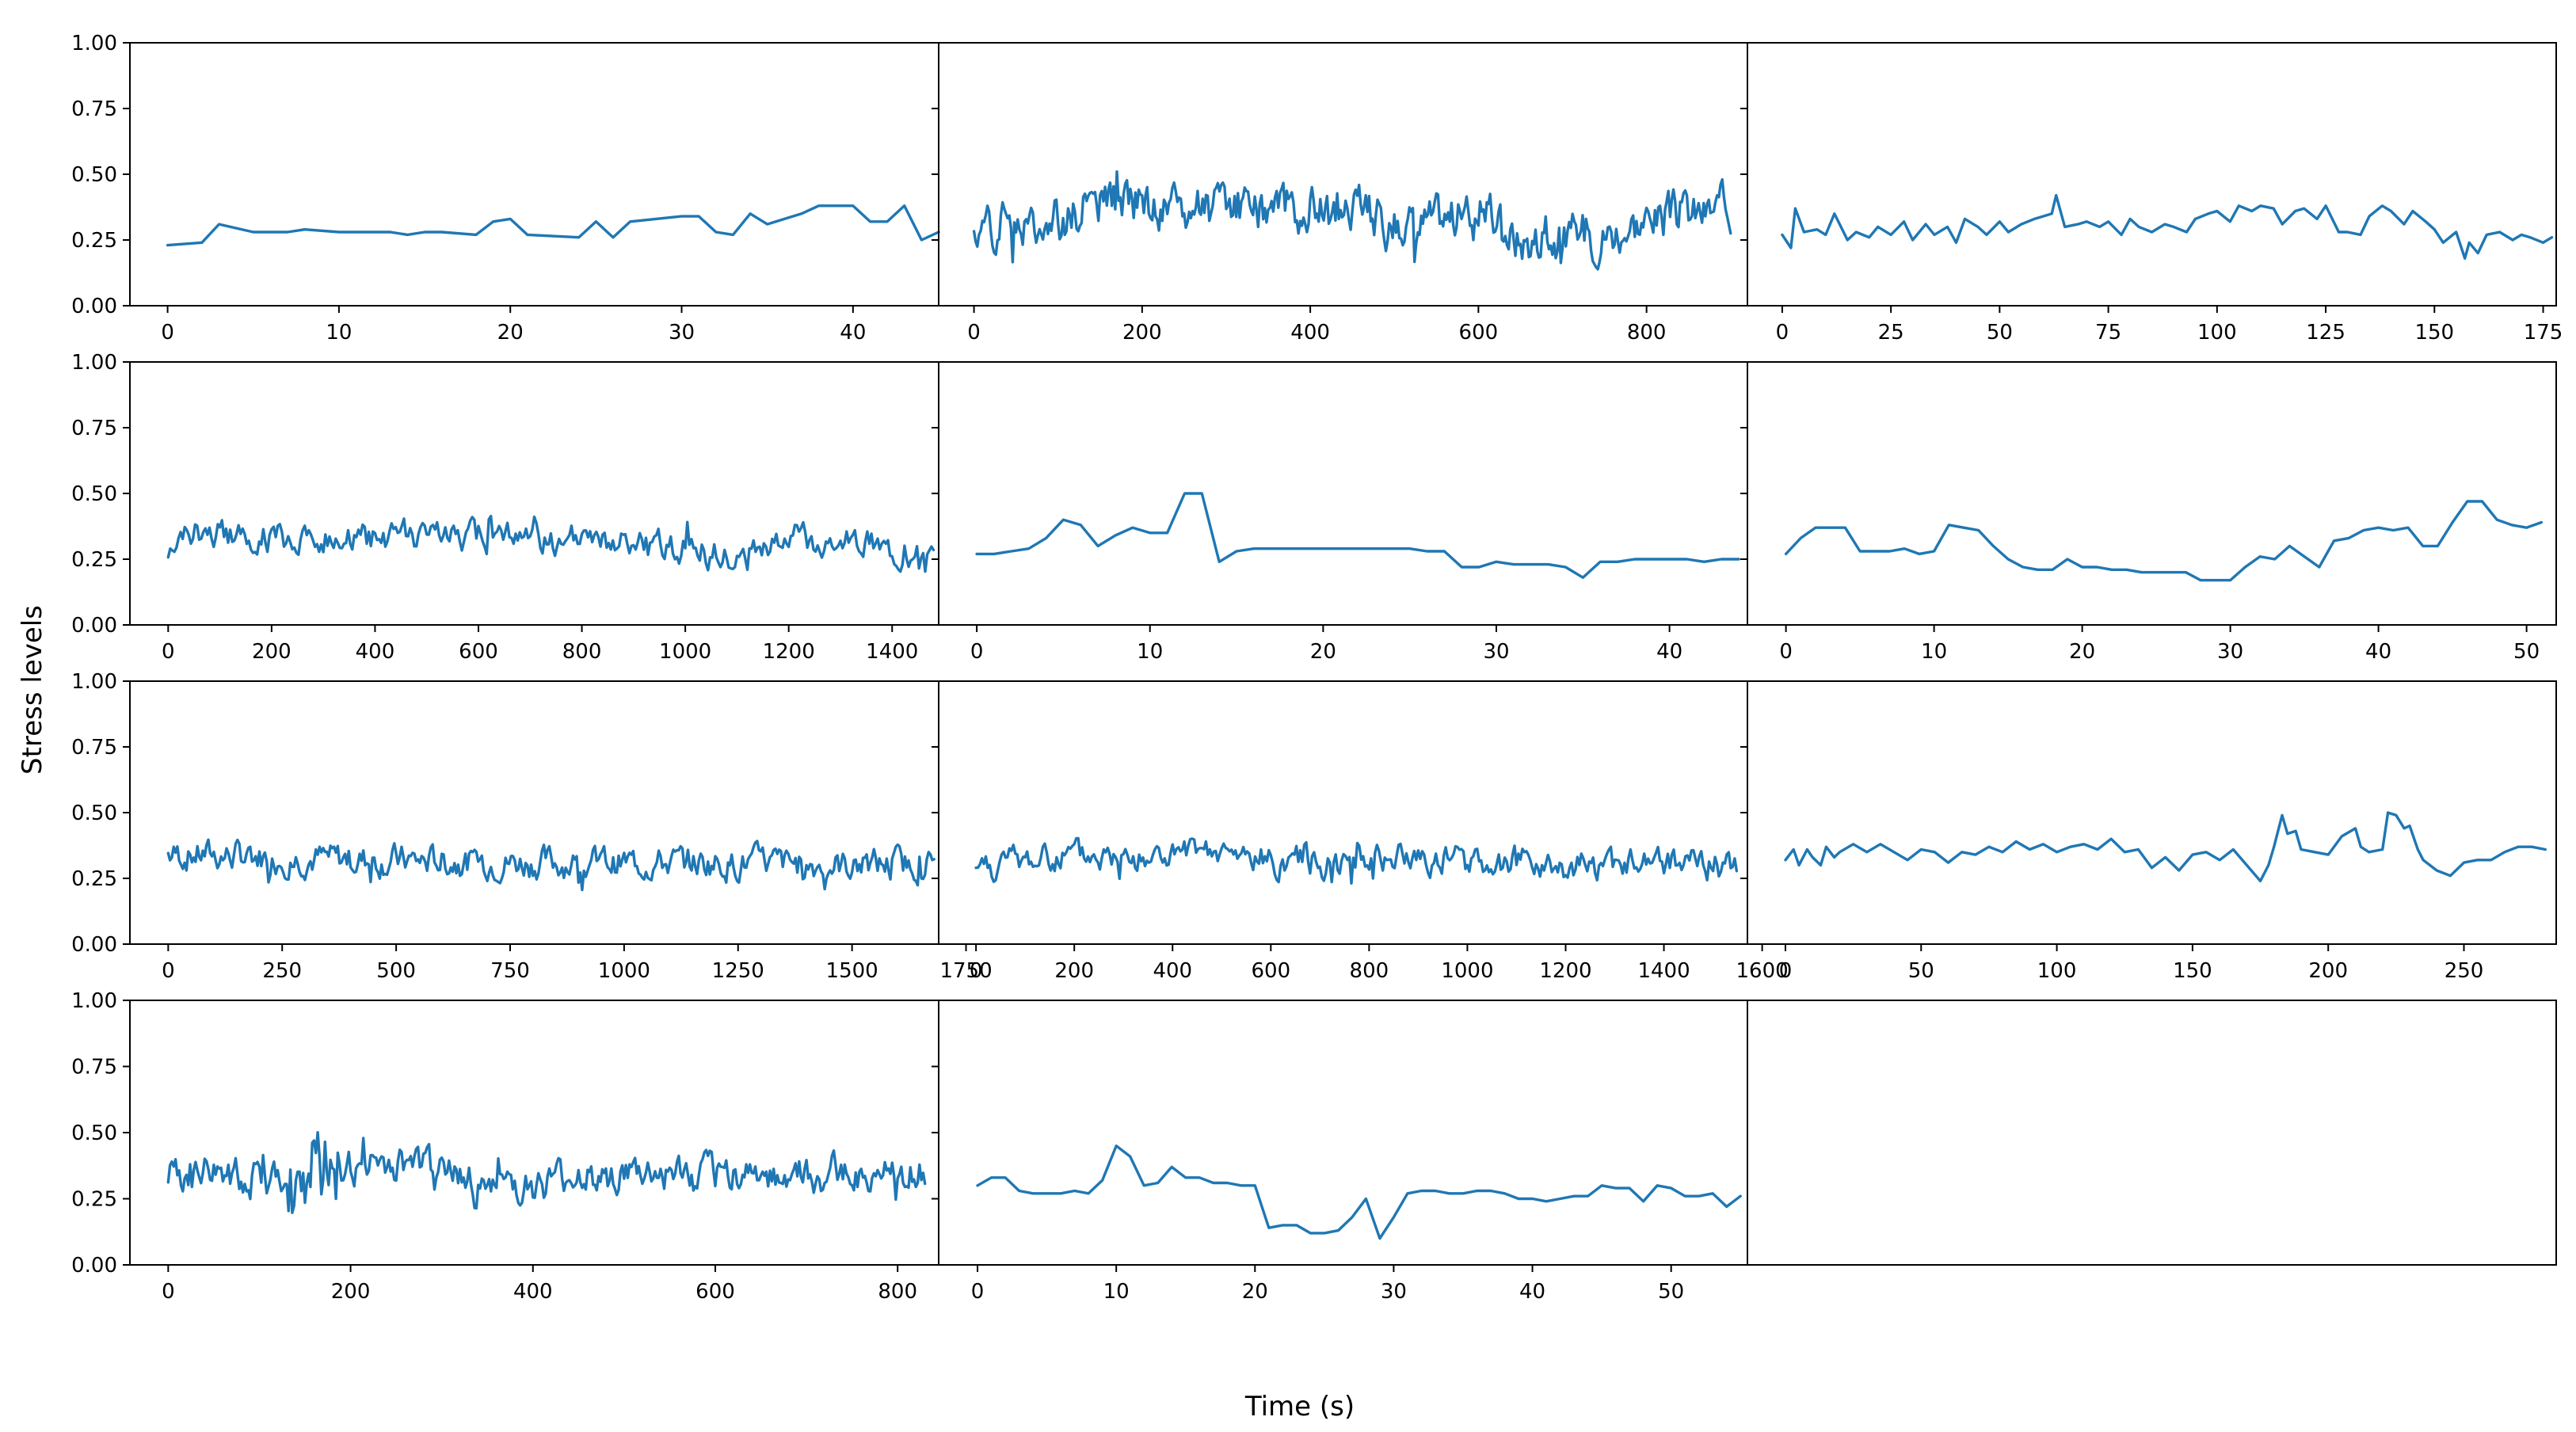  Describe the element at coordinates (738, 971) in the screenshot. I see `x-tick-label: 1250` at that location.